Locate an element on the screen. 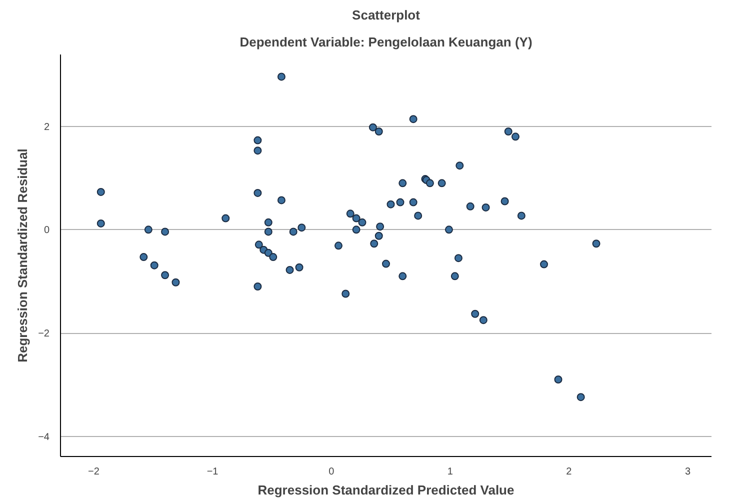 The height and width of the screenshot is (500, 731). y-tick-label: 2 is located at coordinates (47, 127).